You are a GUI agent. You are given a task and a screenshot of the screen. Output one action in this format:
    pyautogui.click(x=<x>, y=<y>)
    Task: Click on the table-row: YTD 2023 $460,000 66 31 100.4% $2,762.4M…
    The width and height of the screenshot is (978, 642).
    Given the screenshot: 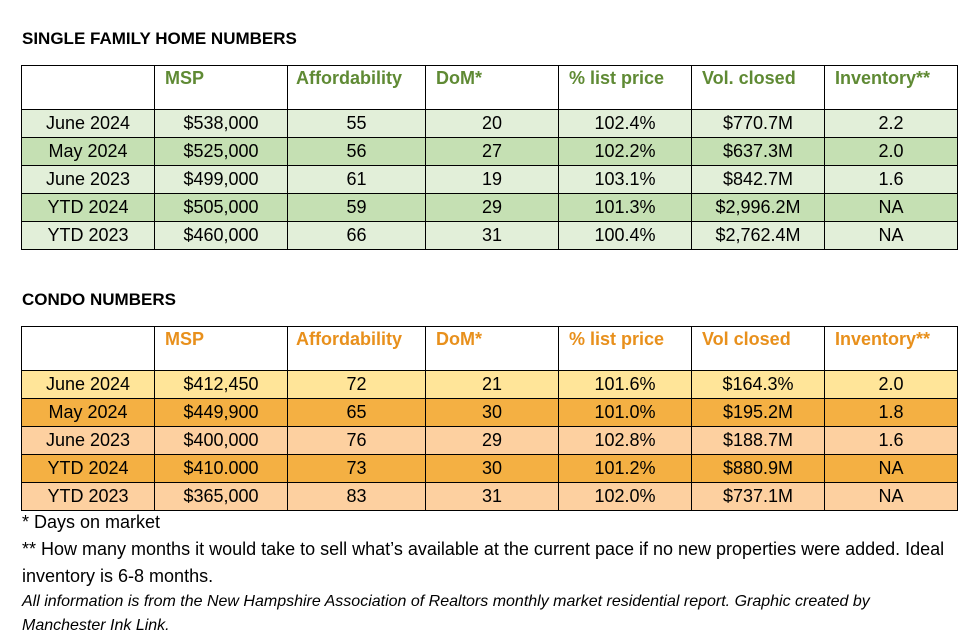 What is the action you would take?
    pyautogui.click(x=489, y=235)
    